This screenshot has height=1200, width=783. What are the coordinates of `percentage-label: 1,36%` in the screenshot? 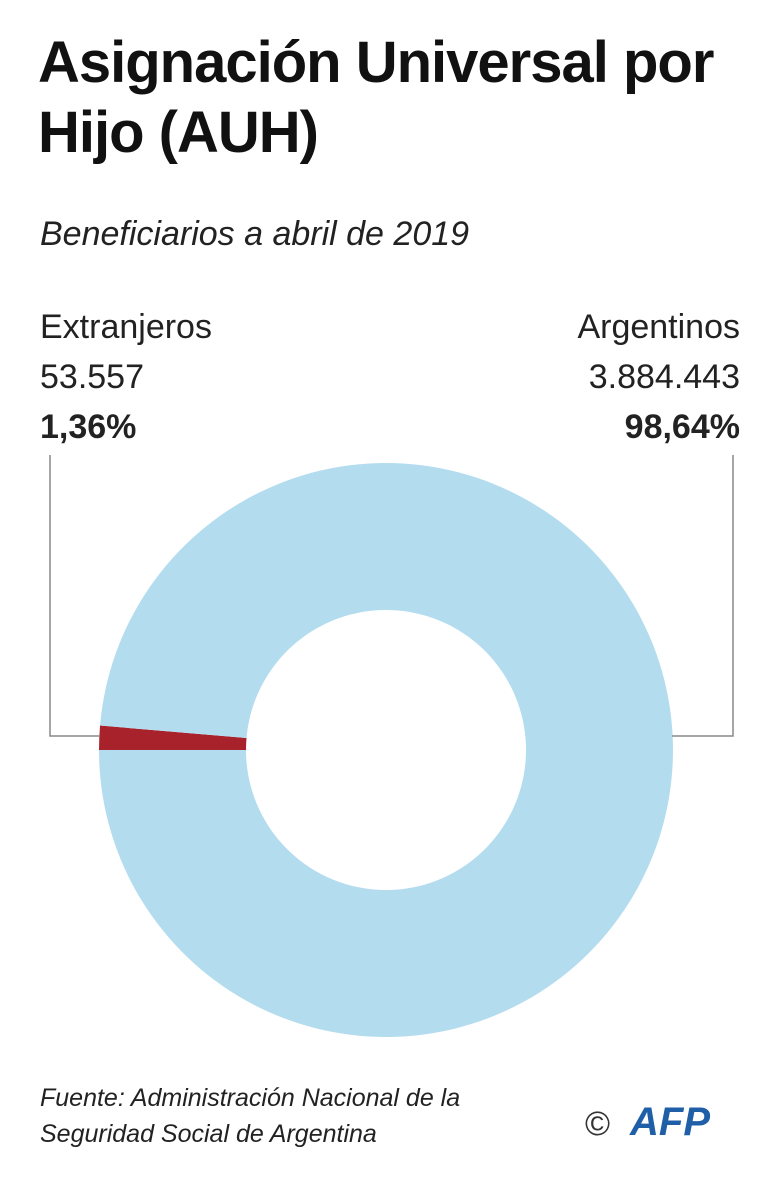 It's located at (88, 427).